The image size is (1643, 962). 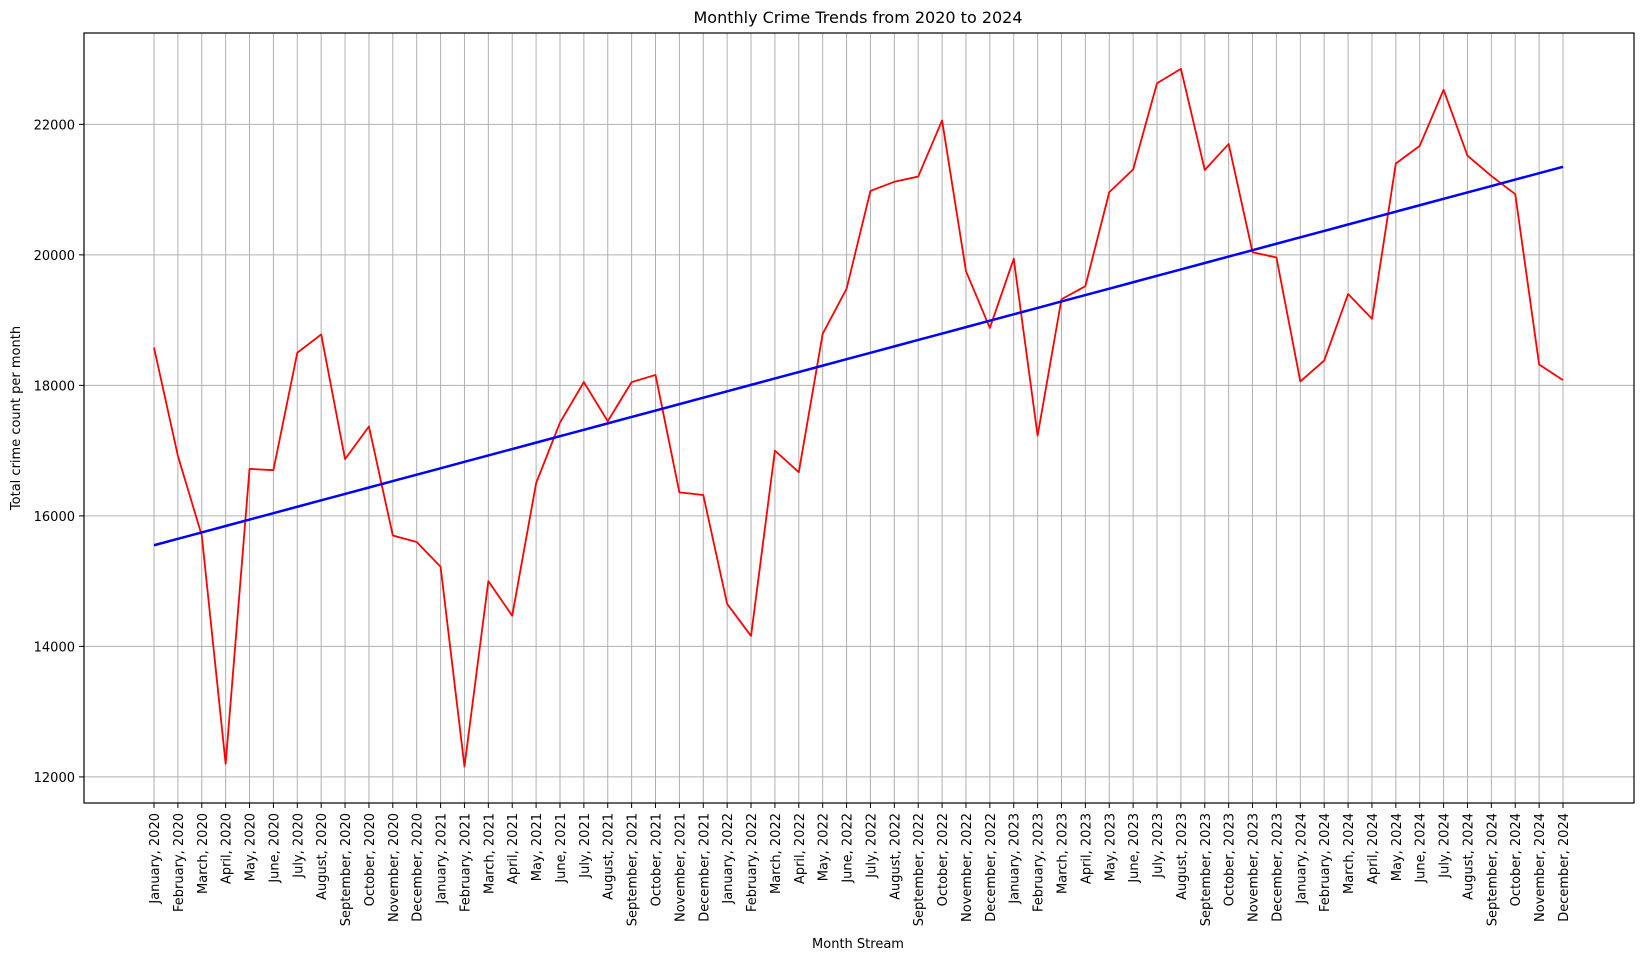 I want to click on x-tick-label: August, 2022, so click(x=895, y=856).